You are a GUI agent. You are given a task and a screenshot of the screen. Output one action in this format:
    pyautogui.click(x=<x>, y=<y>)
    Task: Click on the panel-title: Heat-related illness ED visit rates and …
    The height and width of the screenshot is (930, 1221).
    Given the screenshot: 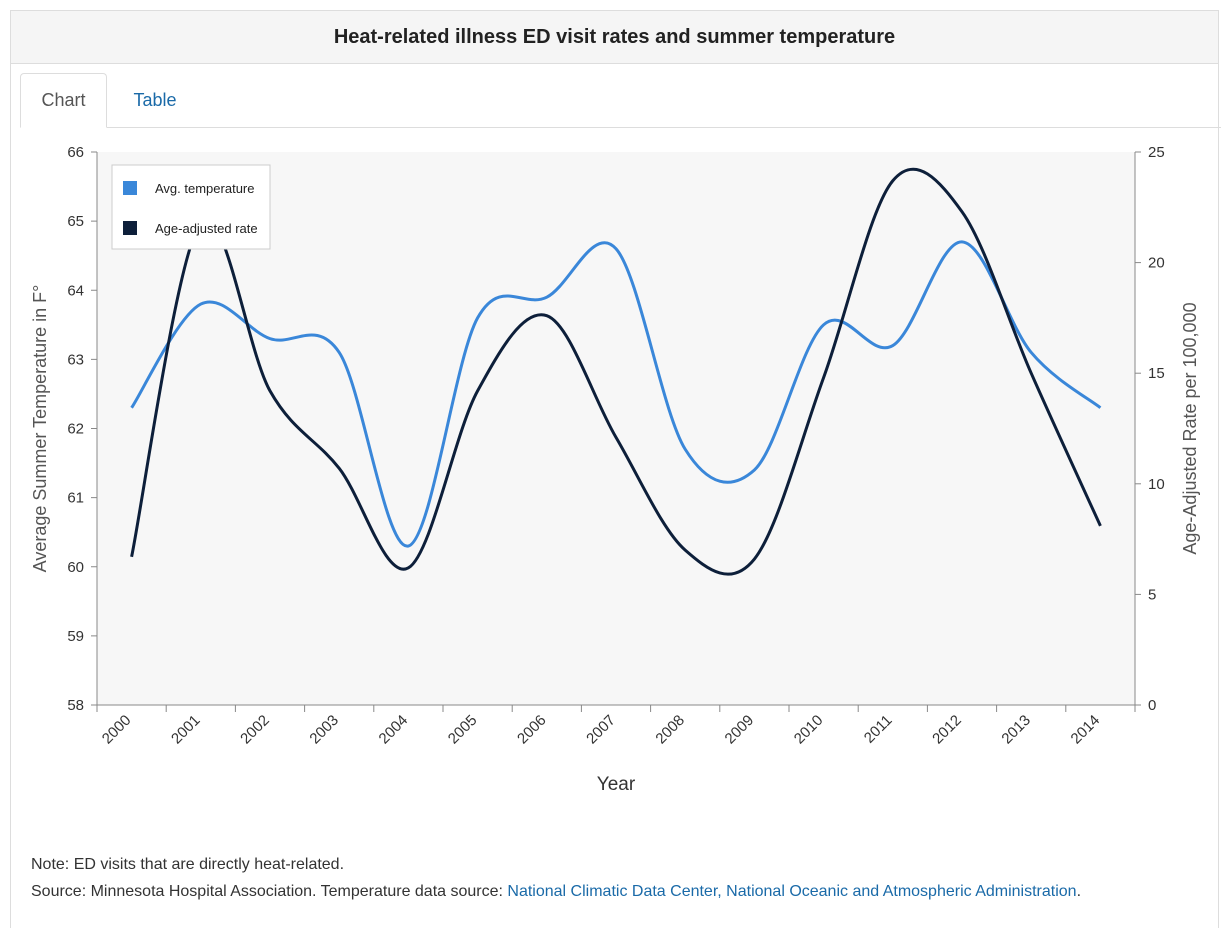 What is the action you would take?
    pyautogui.click(x=614, y=36)
    